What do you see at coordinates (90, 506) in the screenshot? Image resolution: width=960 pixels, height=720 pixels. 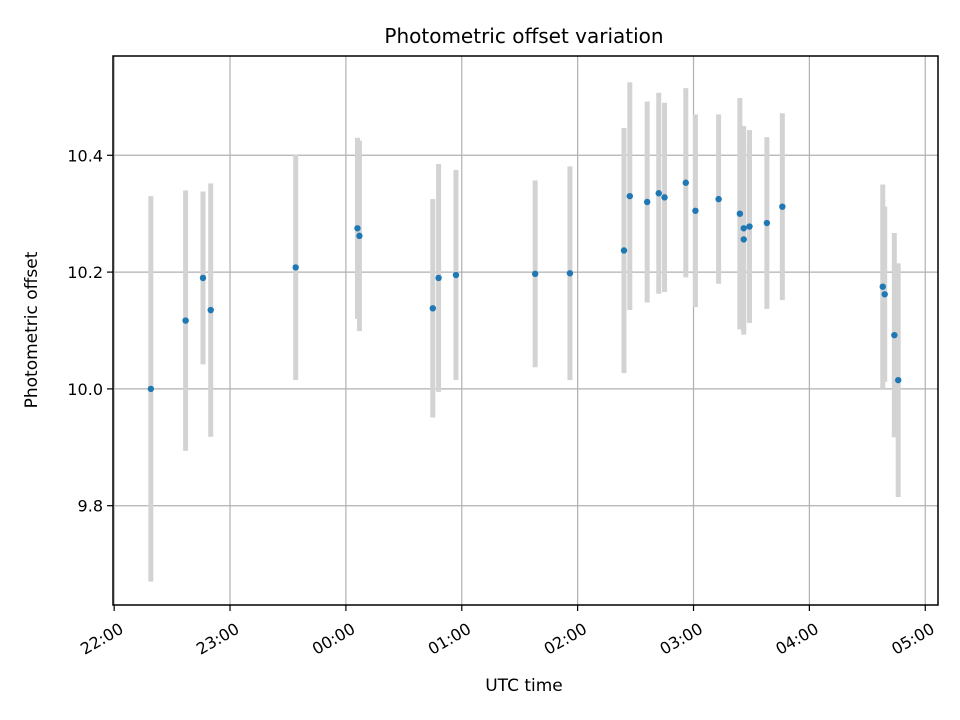 I see `y-tick-label: 9.8` at bounding box center [90, 506].